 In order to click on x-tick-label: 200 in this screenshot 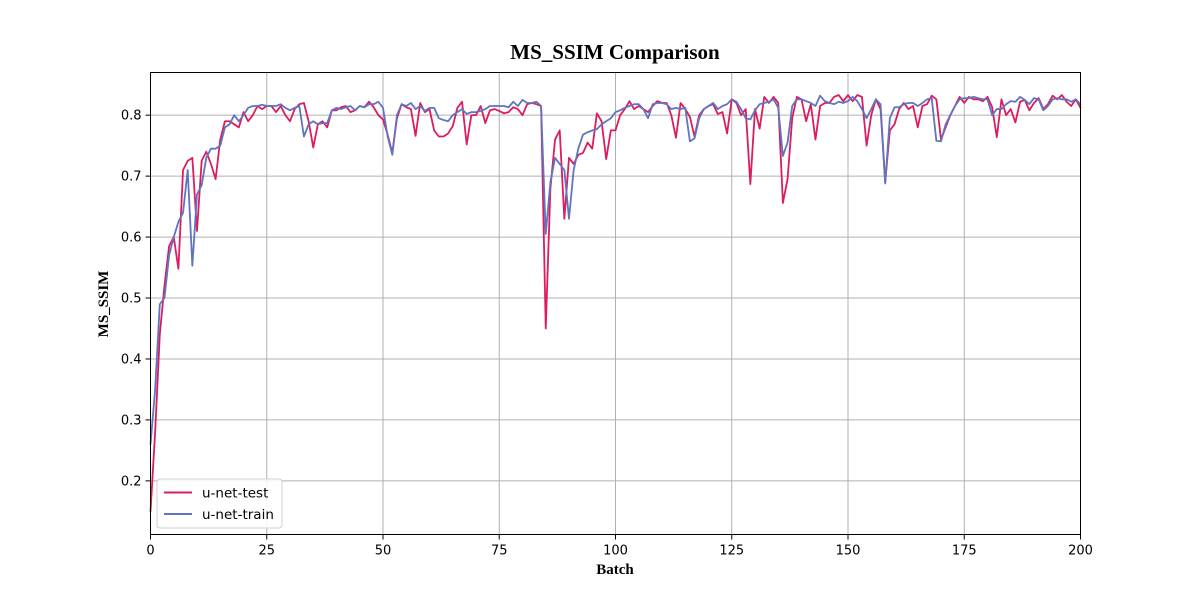, I will do `click(1080, 551)`.